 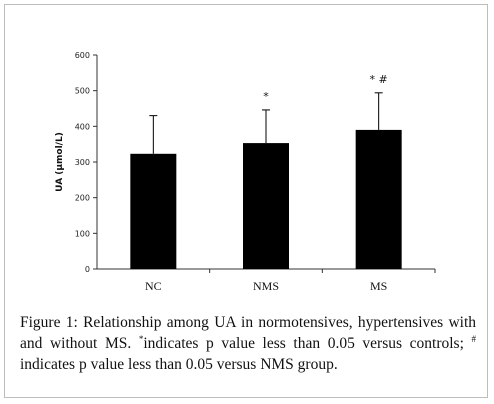 What do you see at coordinates (82, 233) in the screenshot?
I see `y-tick-label: 100` at bounding box center [82, 233].